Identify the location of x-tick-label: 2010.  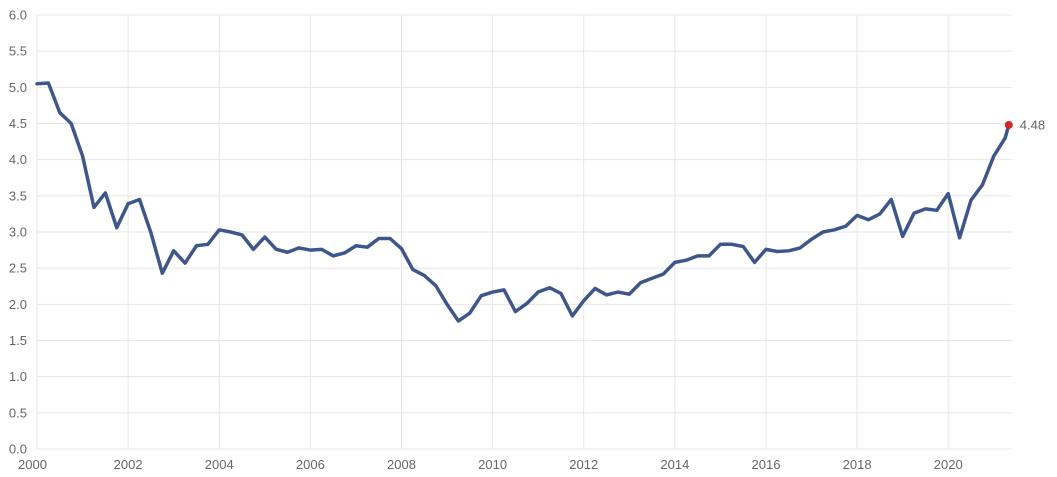
(492, 464).